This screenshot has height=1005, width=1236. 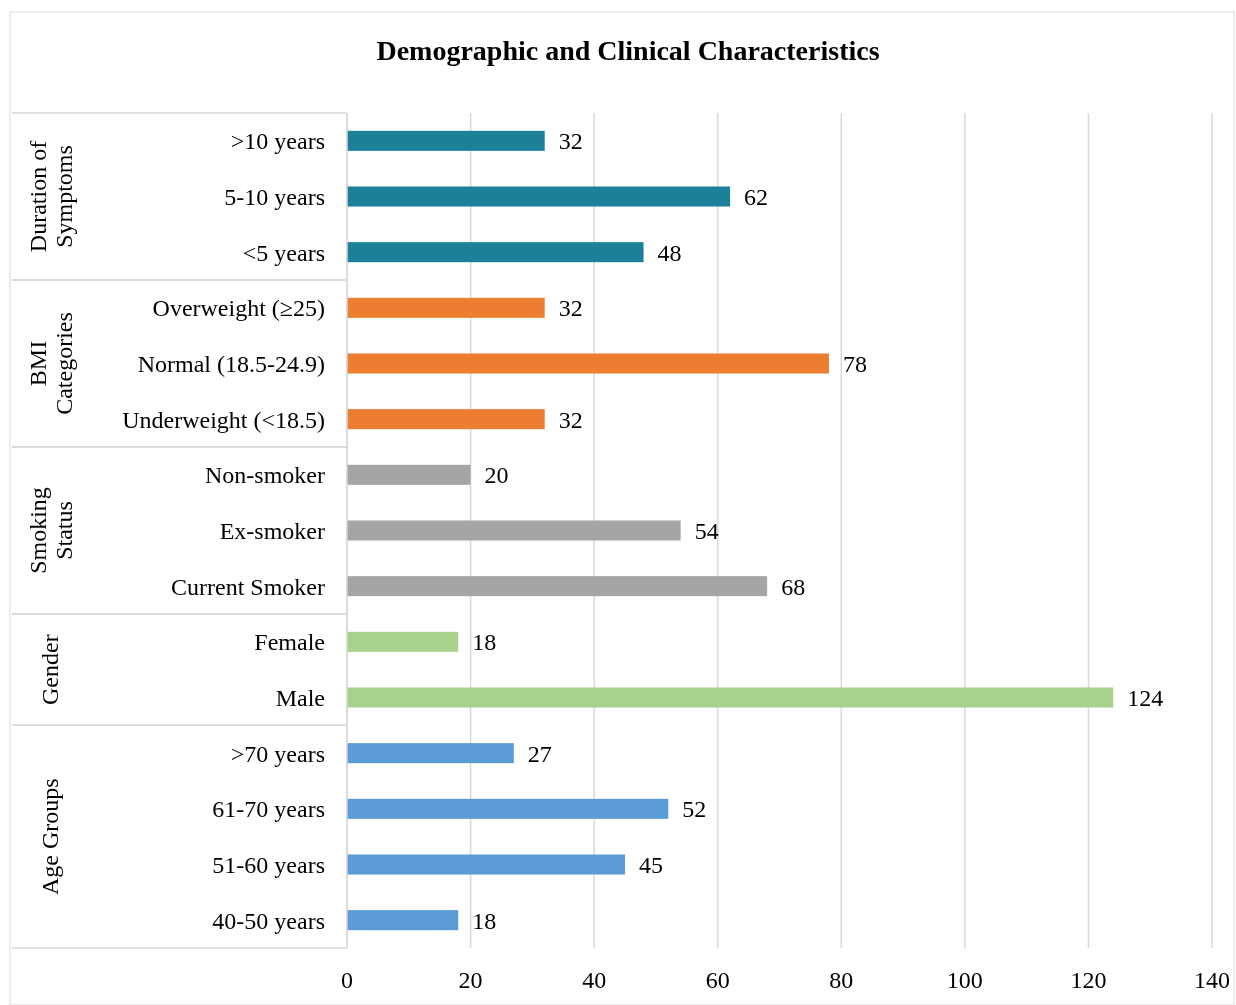 I want to click on y-tick-label: Ex-smoker, so click(x=272, y=530).